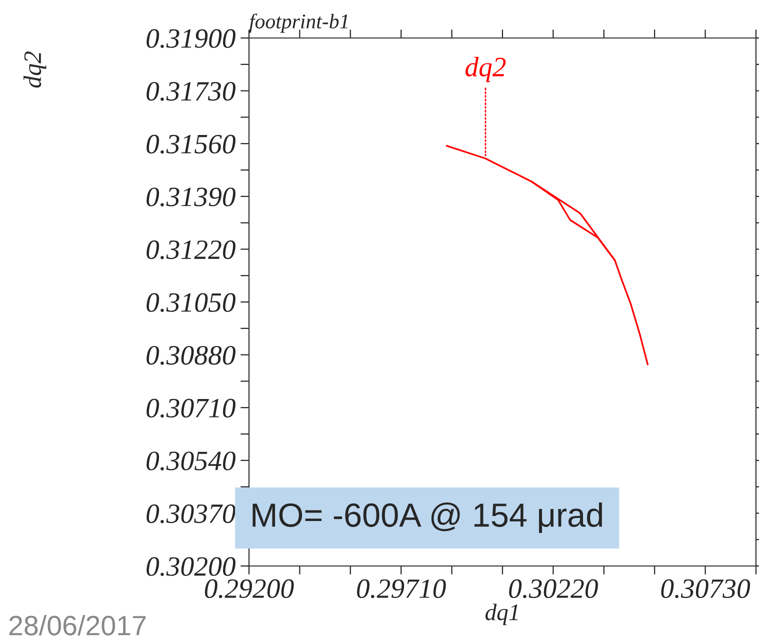 The width and height of the screenshot is (759, 641). What do you see at coordinates (35, 69) in the screenshot?
I see `y-axis-title: dq2` at bounding box center [35, 69].